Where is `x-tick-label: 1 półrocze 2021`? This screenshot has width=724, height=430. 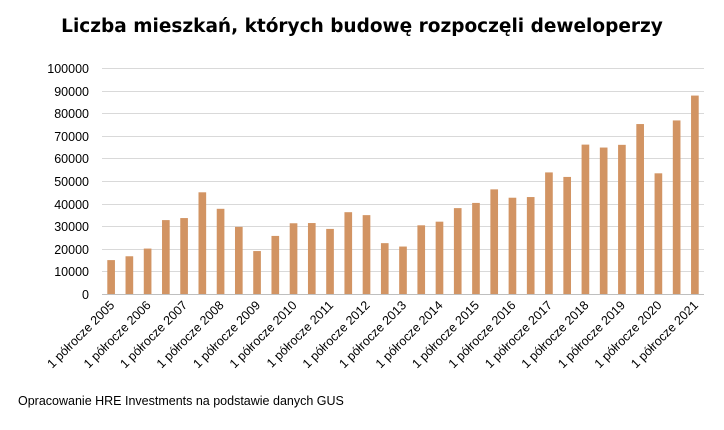
x-tick-label: 1 półrocze 2021 is located at coordinates (664, 334).